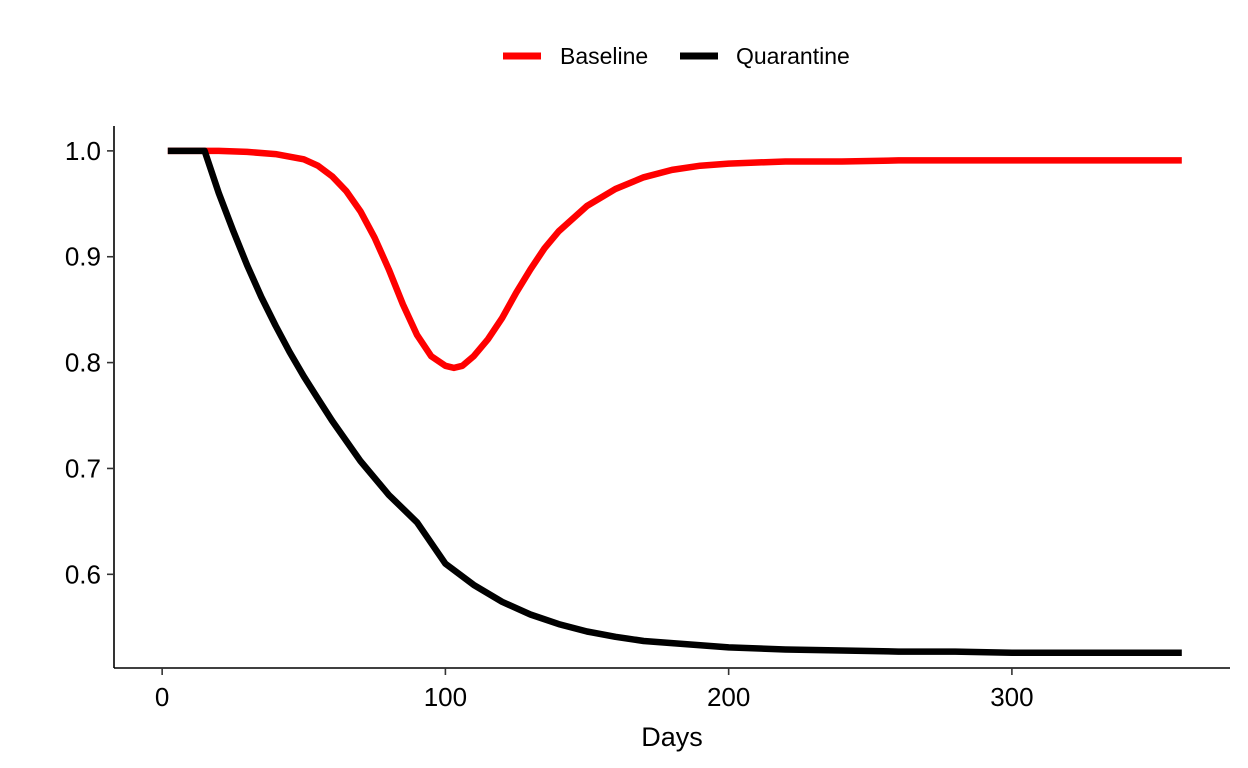 The image size is (1248, 768). Describe the element at coordinates (793, 56) in the screenshot. I see `legend-label: Quarantine` at that location.